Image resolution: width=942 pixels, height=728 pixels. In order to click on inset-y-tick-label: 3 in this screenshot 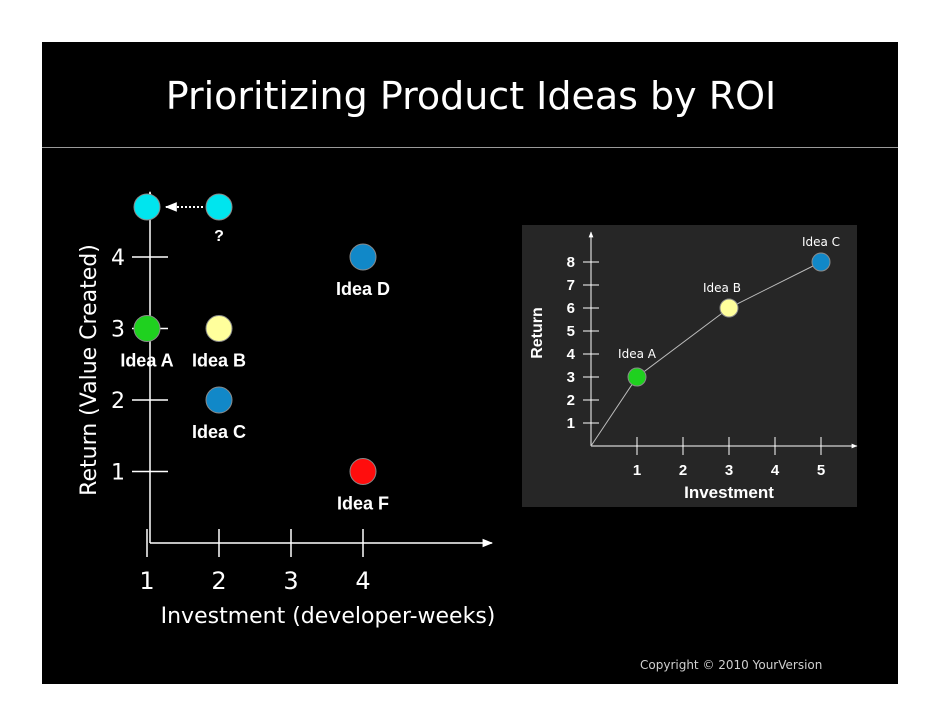, I will do `click(571, 377)`.